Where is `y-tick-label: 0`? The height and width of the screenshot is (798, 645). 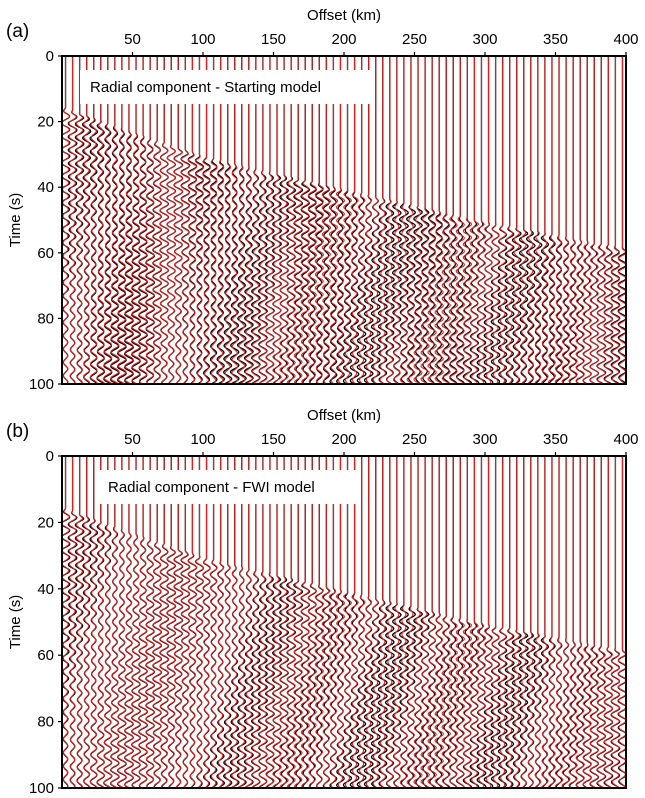 y-tick-label: 0 is located at coordinates (50, 56).